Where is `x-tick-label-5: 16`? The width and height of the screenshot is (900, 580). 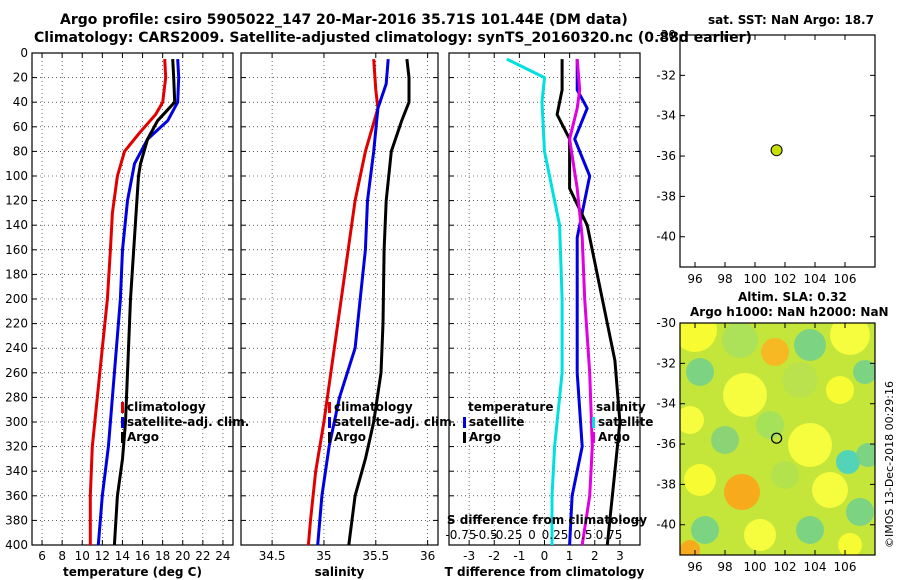
x-tick-label-5: 16 is located at coordinates (142, 556).